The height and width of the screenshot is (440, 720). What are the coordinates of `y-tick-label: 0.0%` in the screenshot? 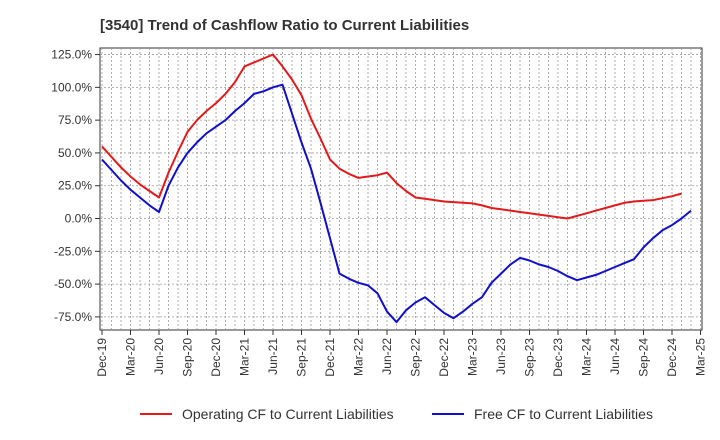 It's located at (79, 219).